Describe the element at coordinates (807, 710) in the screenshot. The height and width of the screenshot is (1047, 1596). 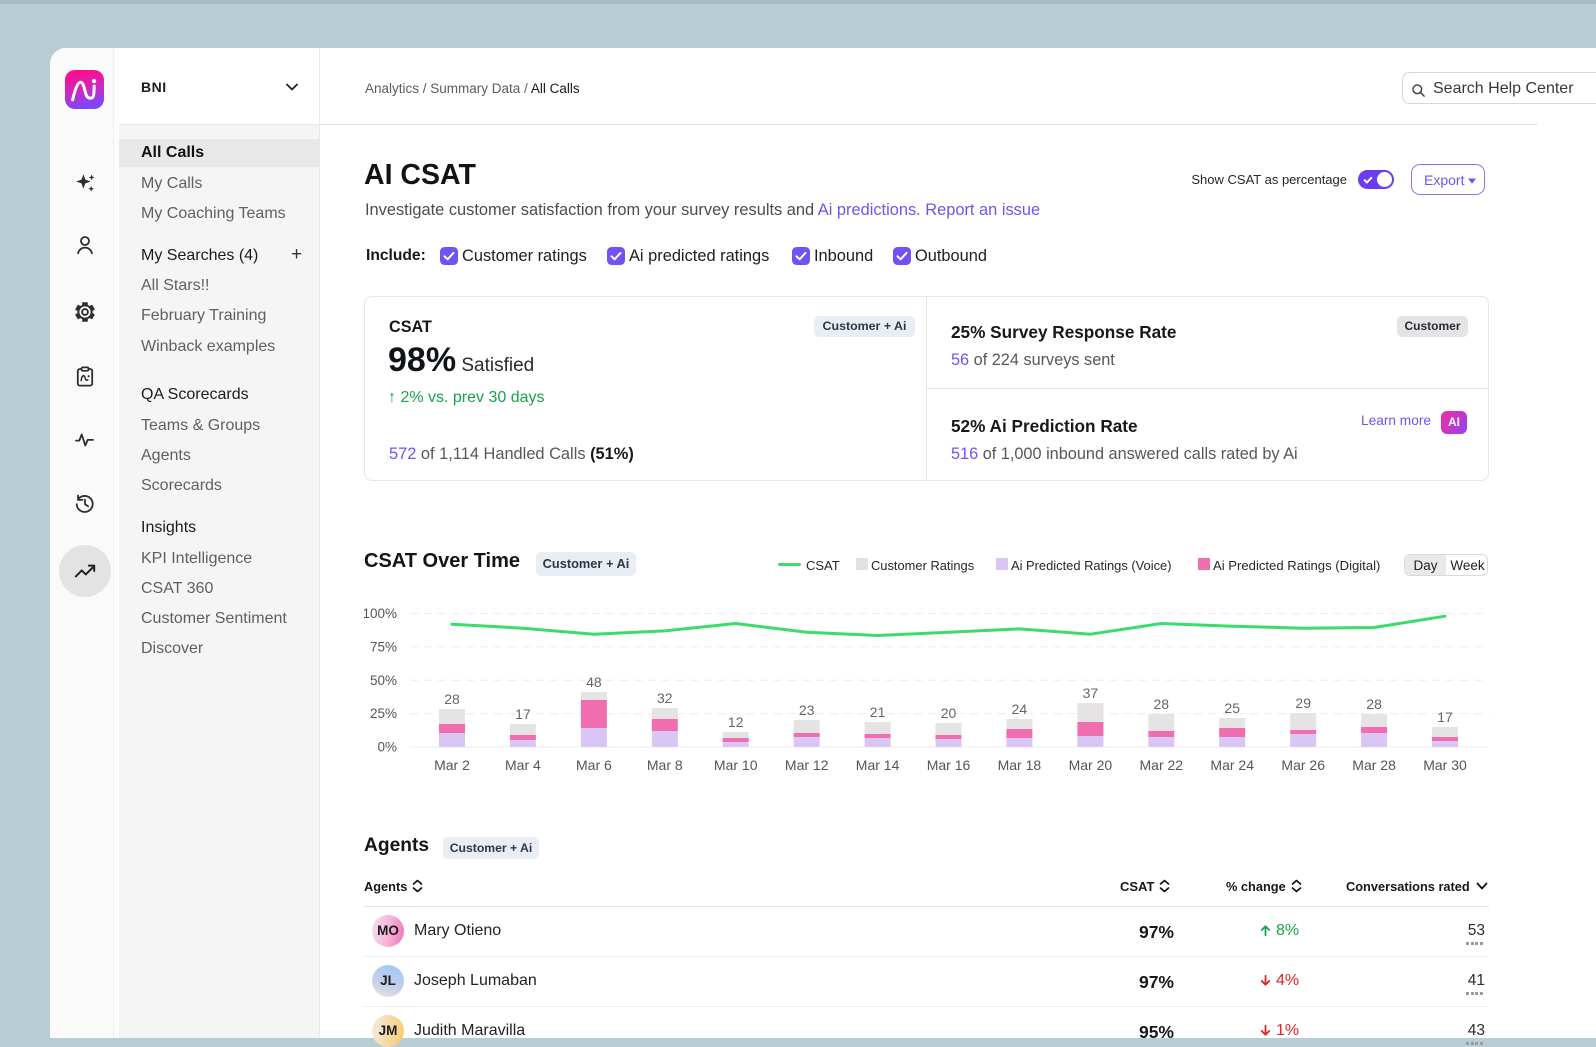
I see `svg-text: 23` at that location.